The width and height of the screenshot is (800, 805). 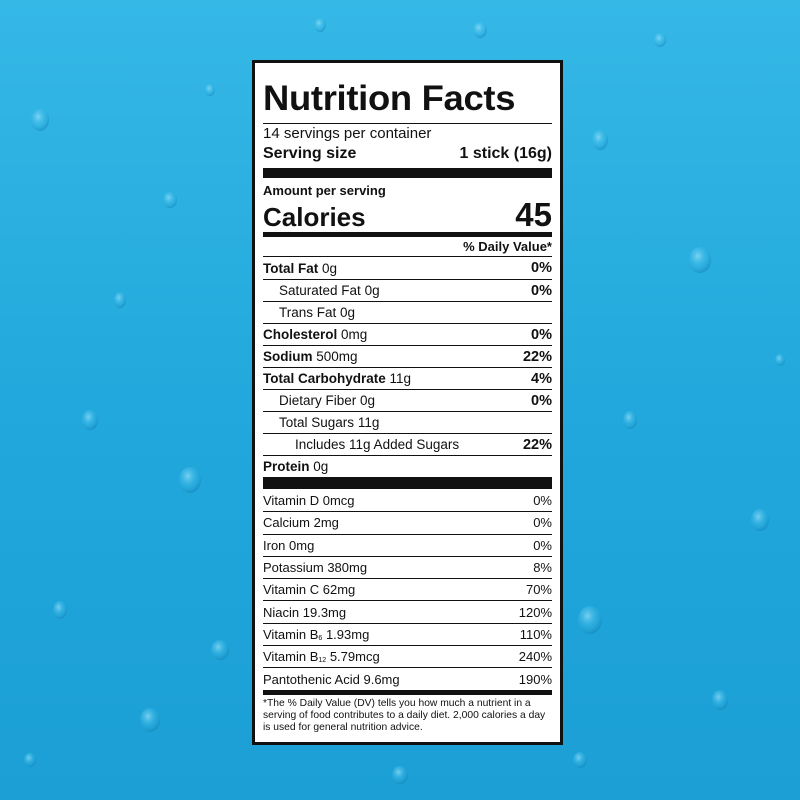 I want to click on nutrient-name: Sodium, so click(x=288, y=356).